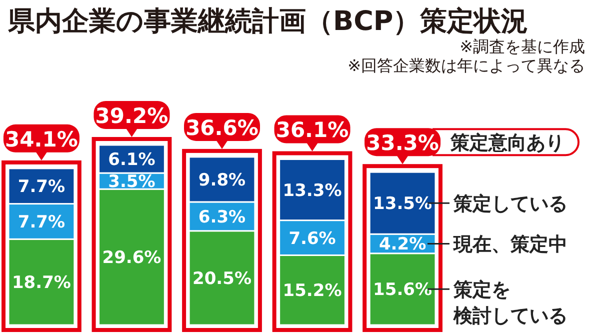  What do you see at coordinates (132, 258) in the screenshot?
I see `data-label: 29.6%` at bounding box center [132, 258].